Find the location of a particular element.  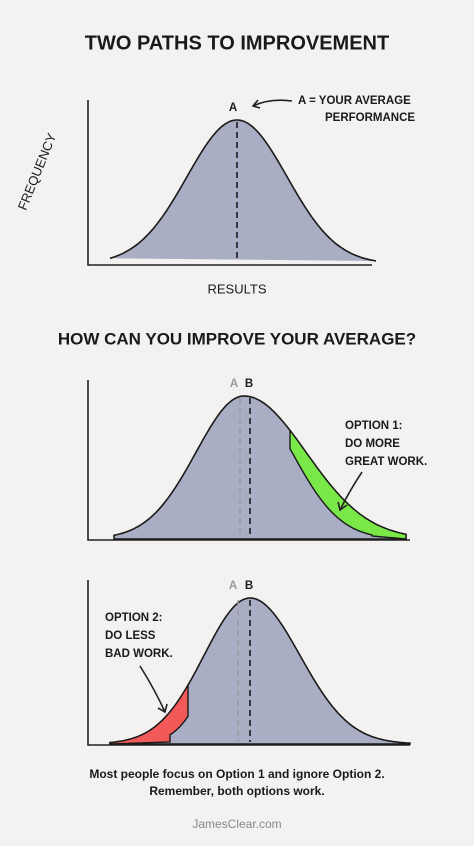

title: TWO PATHS TO IMPROVEMENT is located at coordinates (237, 43).